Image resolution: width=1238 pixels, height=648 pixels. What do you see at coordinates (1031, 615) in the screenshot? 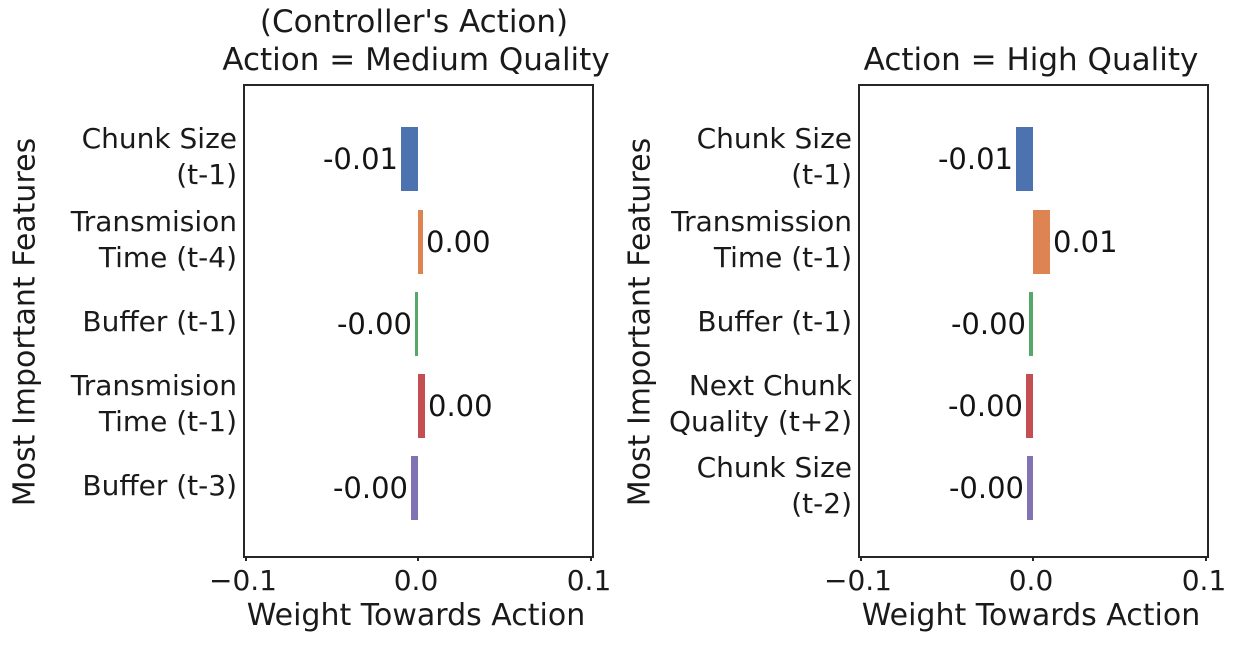
I see `subplot2-x-axis-label: Weight Towards Action` at bounding box center [1031, 615].